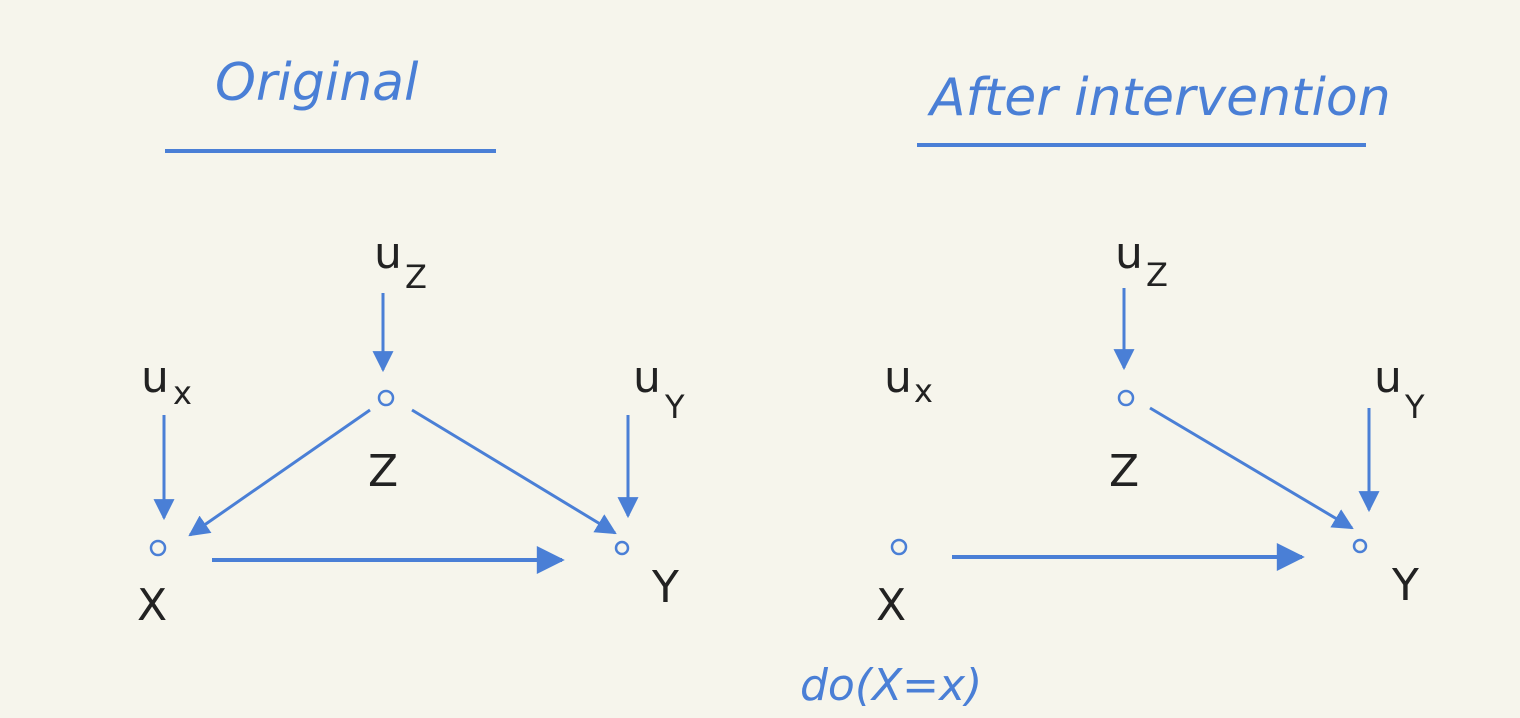 The height and width of the screenshot is (718, 1520). What do you see at coordinates (416, 277) in the screenshot?
I see `original-uz-subscript: Z` at bounding box center [416, 277].